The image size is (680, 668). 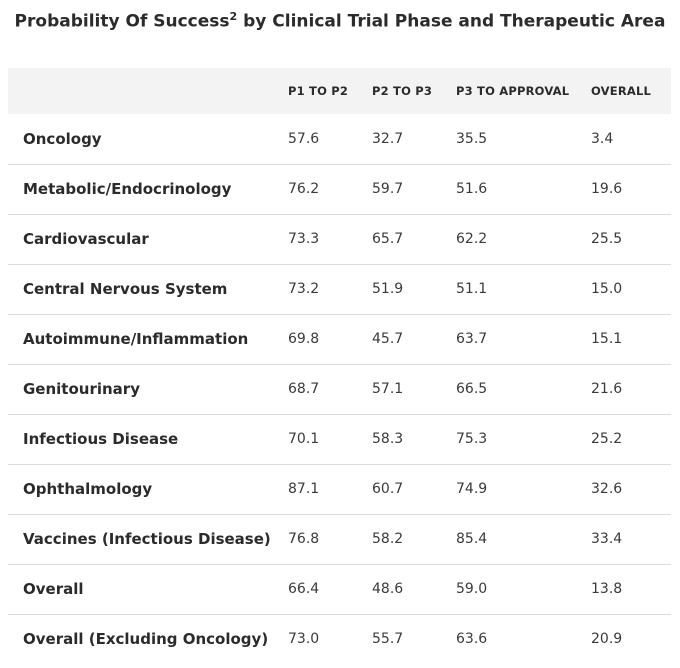 I want to click on table-cell: 69.8, so click(x=304, y=339).